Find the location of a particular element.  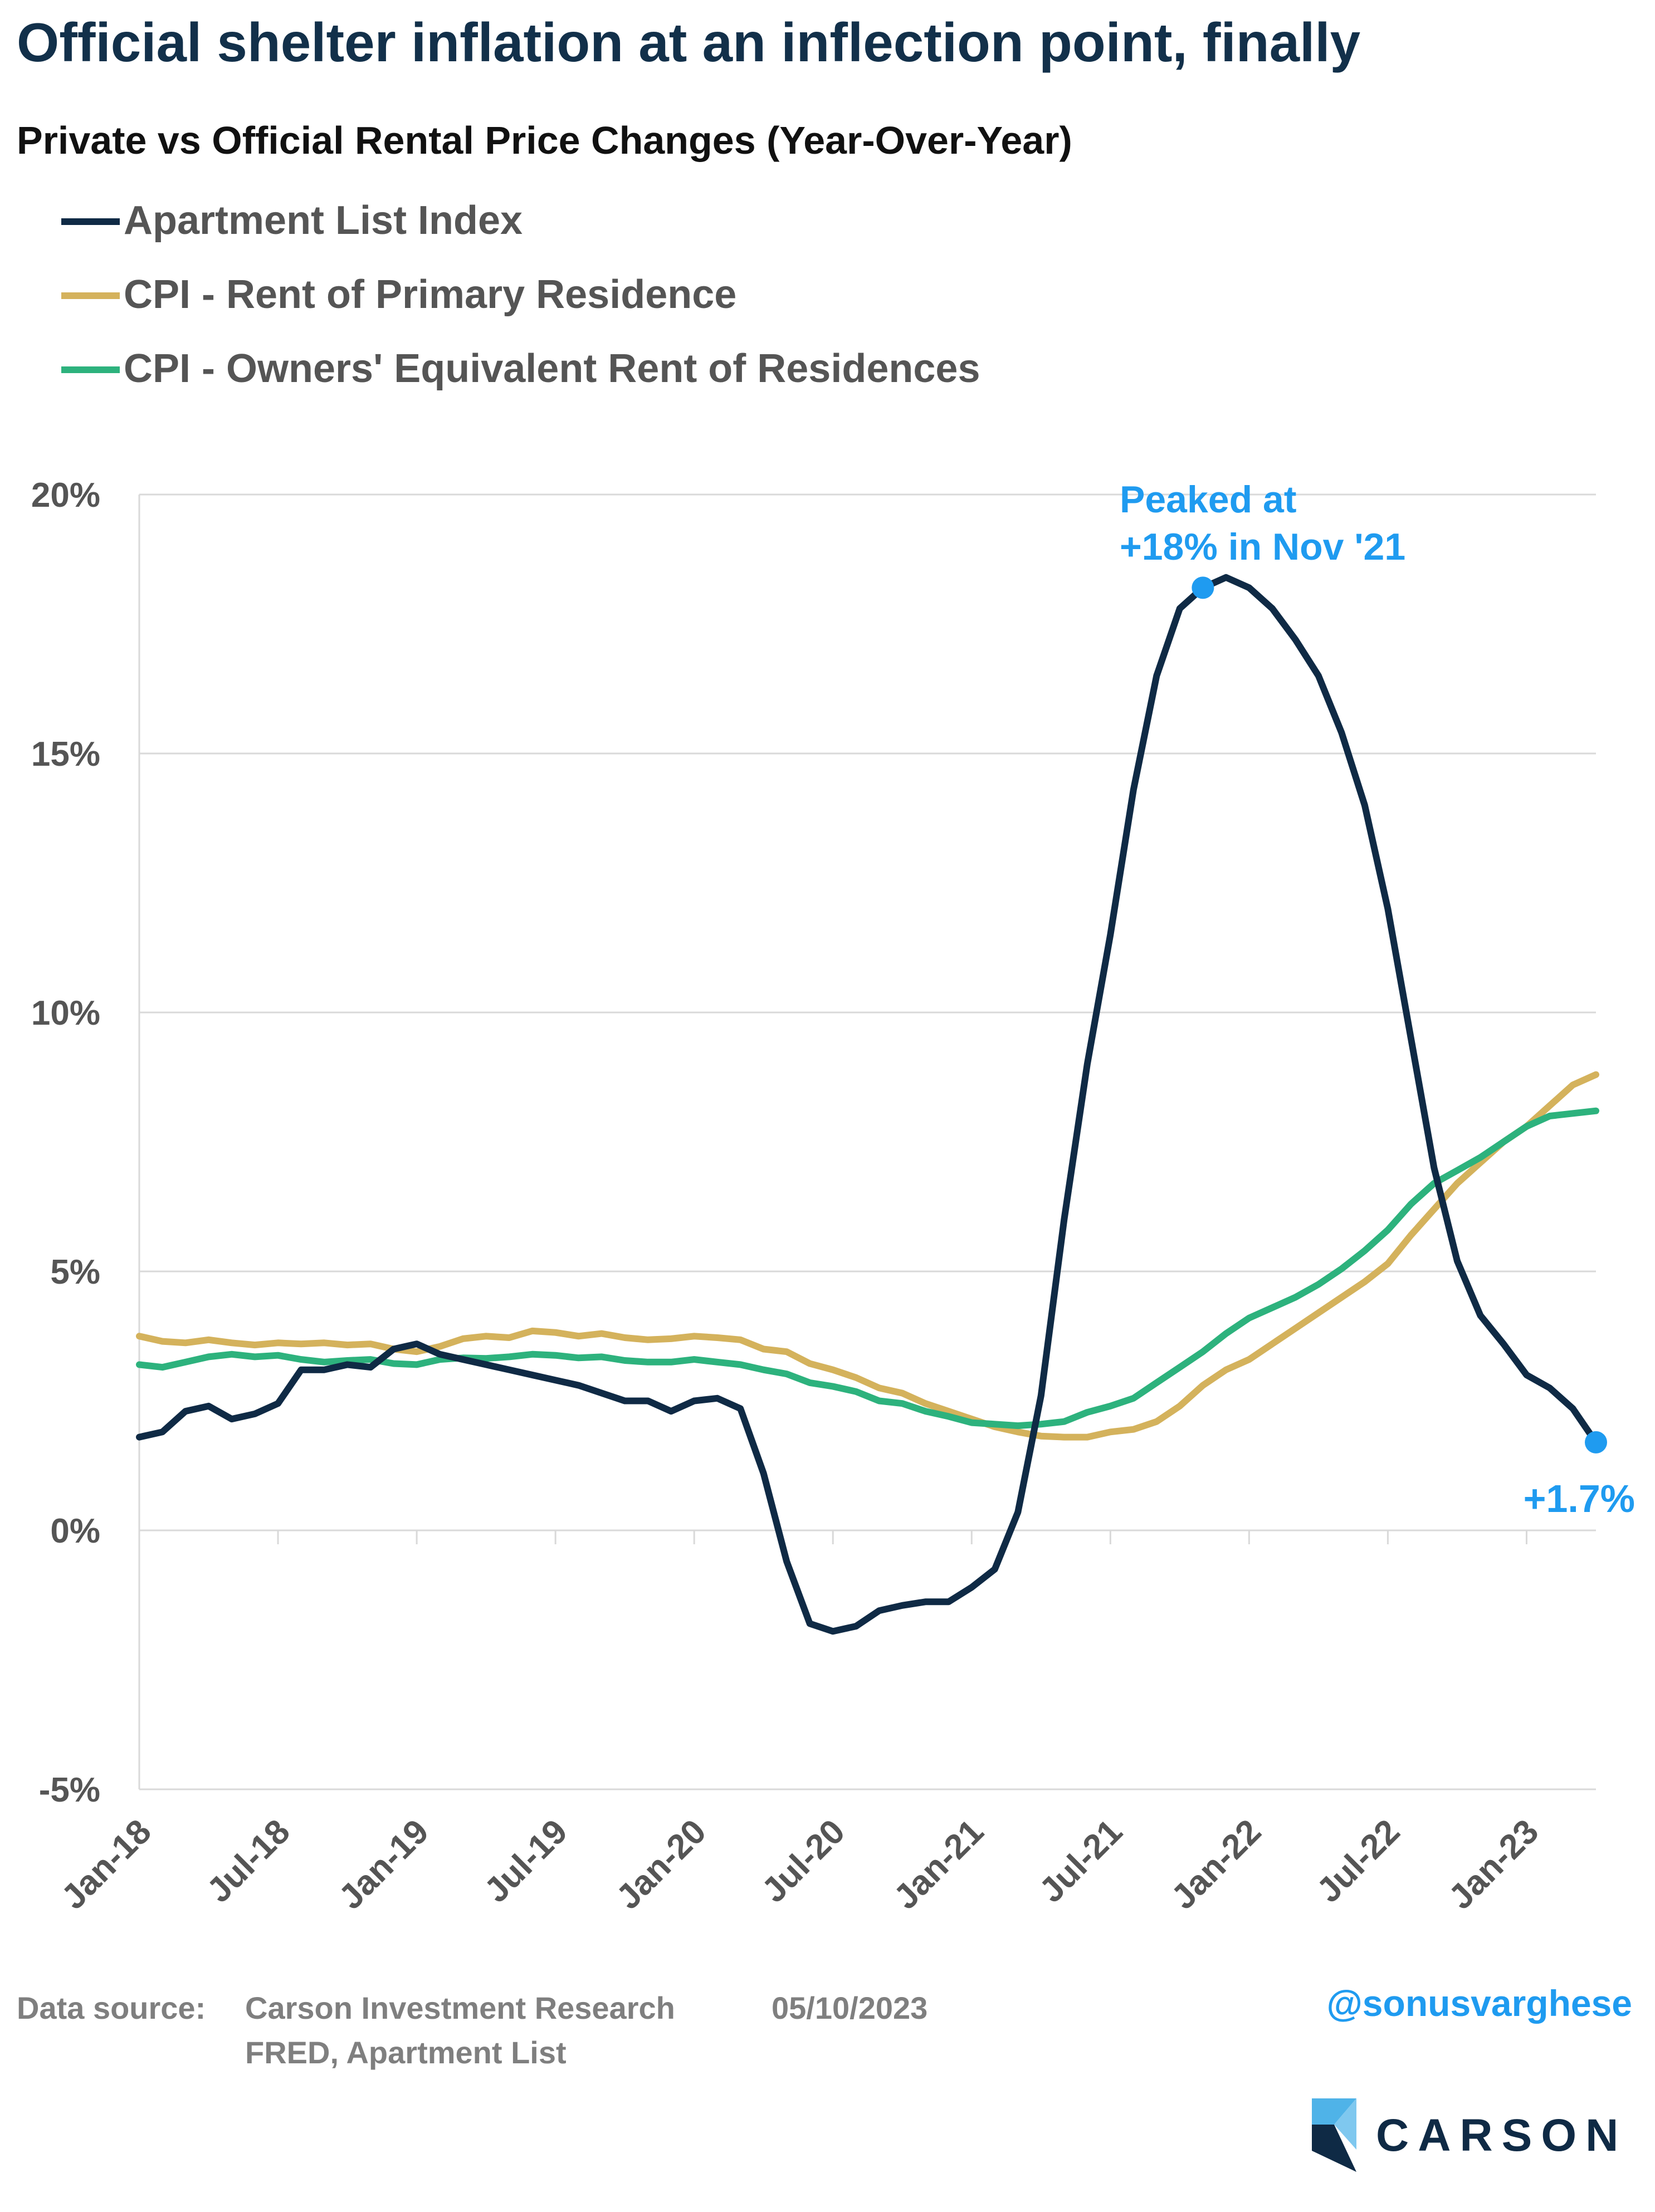

x-tick-label: Jul-21 is located at coordinates (1081, 1861).